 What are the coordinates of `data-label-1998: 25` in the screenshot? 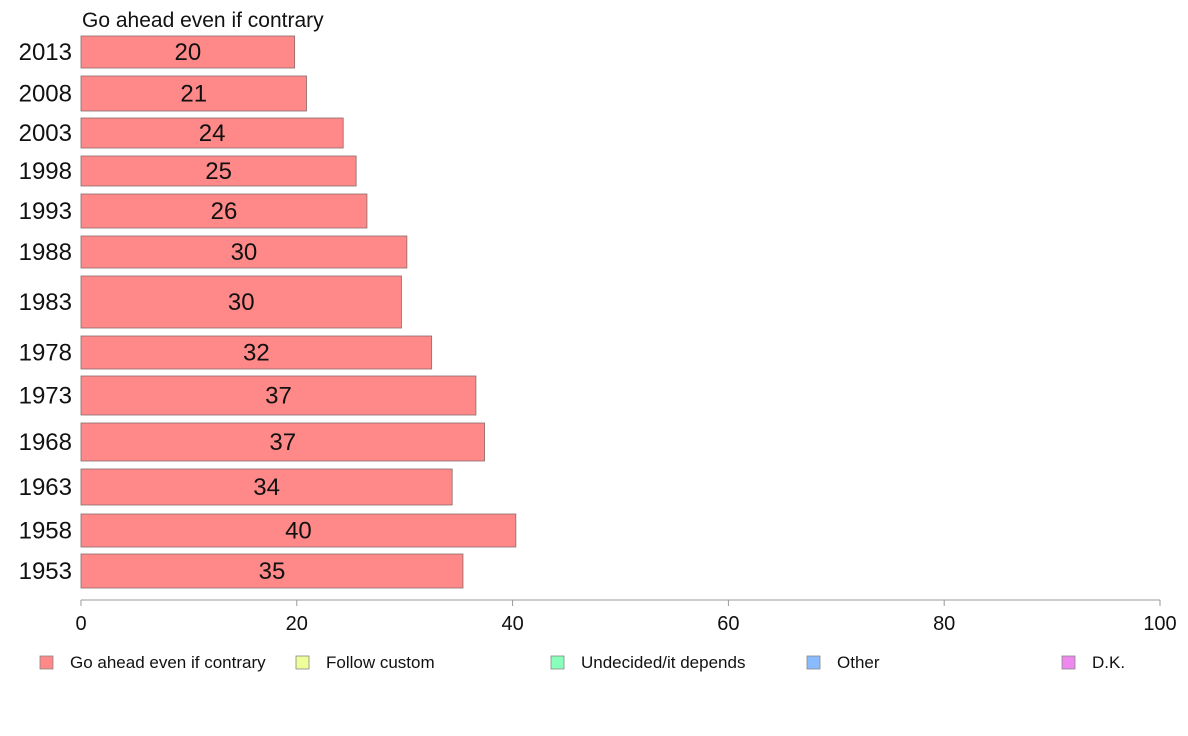 It's located at (218, 171).